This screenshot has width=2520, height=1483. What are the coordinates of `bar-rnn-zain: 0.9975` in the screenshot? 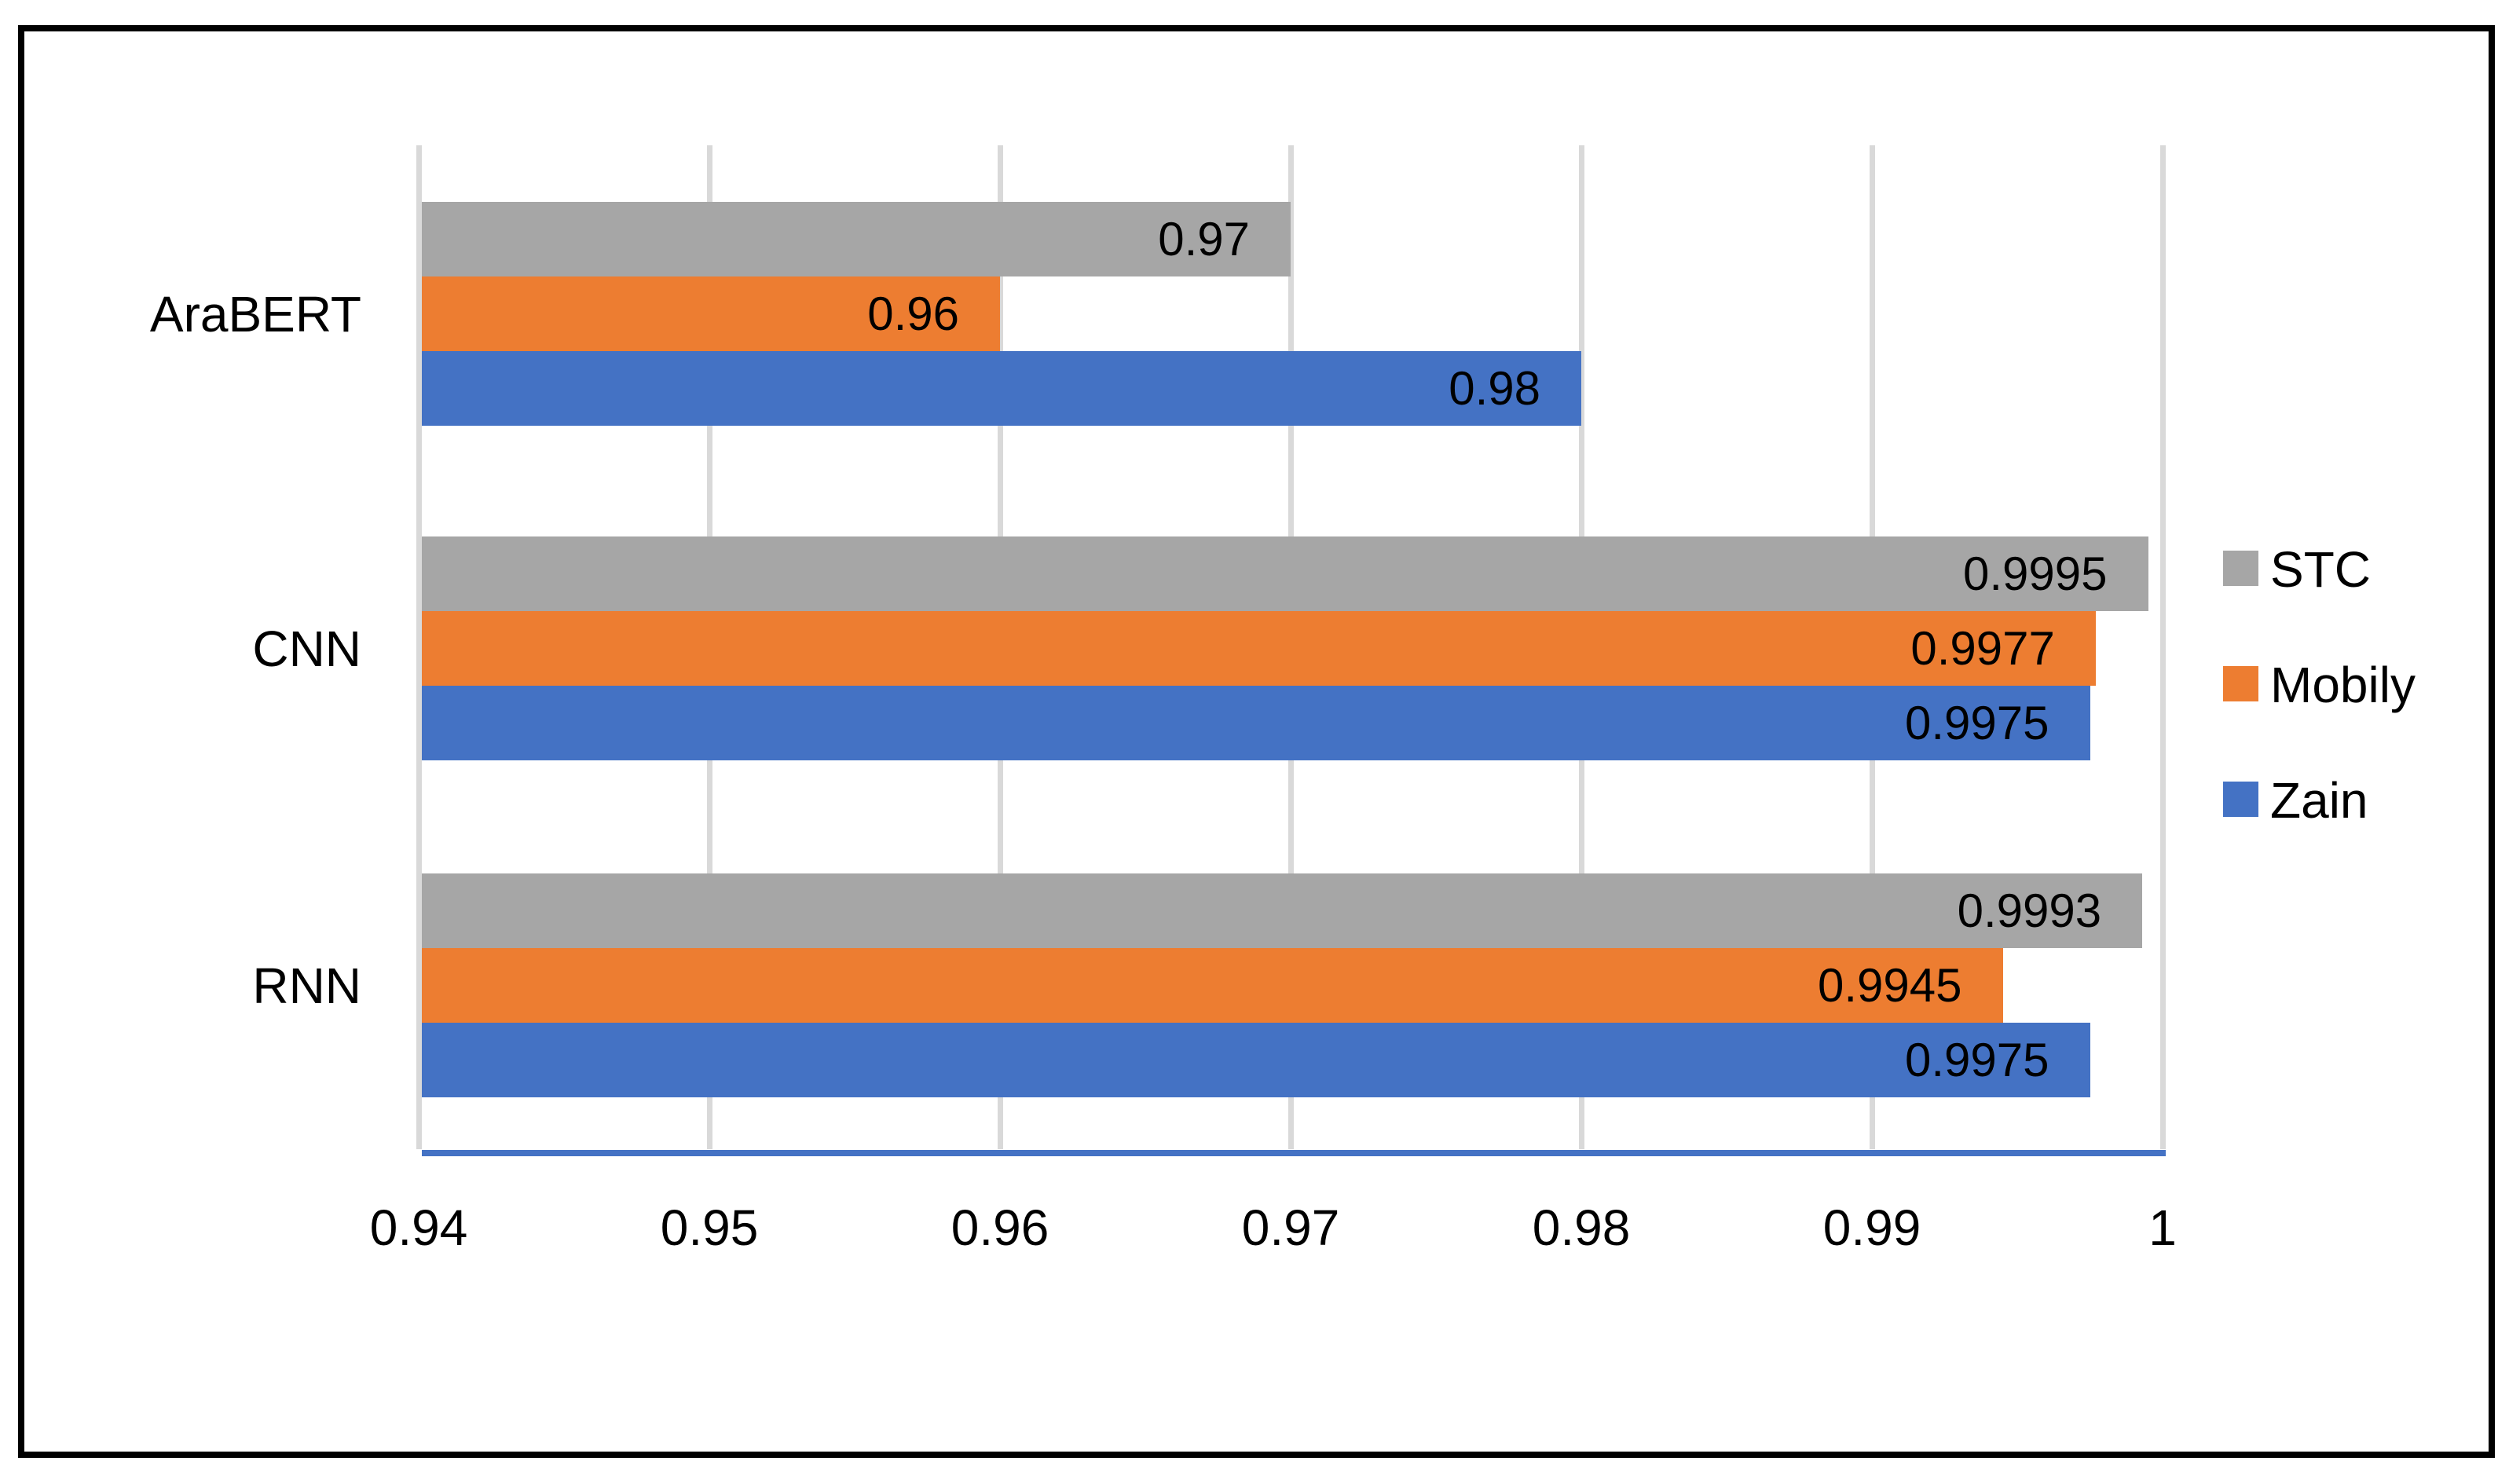 It's located at (1256, 1060).